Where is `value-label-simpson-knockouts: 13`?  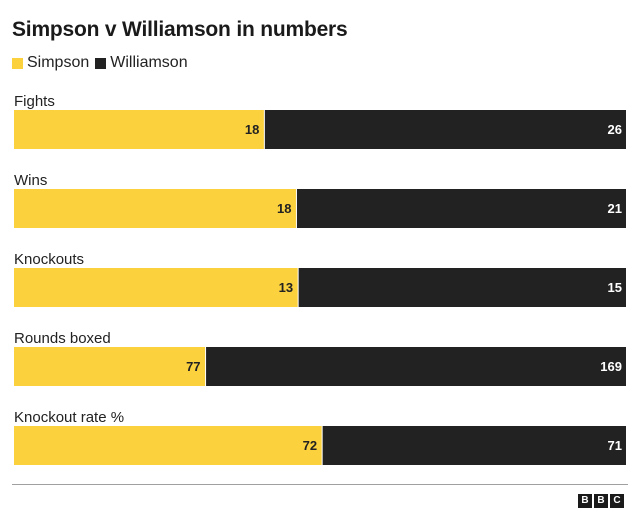
value-label-simpson-knockouts: 13 is located at coordinates (286, 287).